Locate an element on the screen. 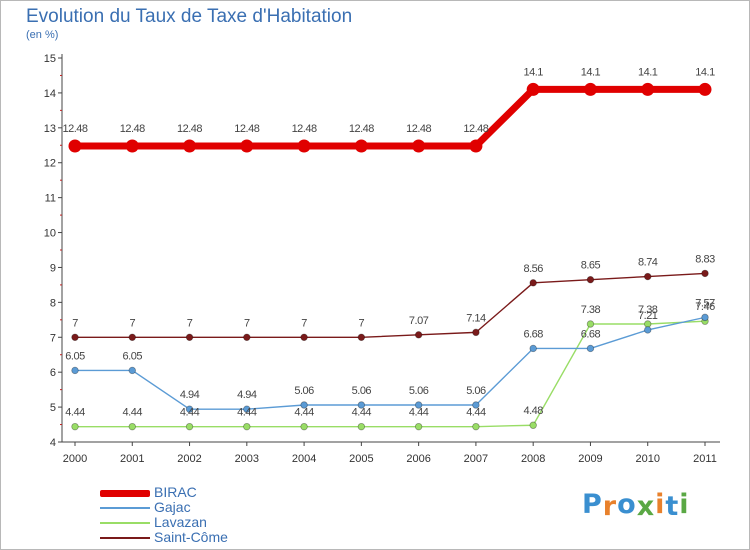  data-label-saint-côme: 8.56 is located at coordinates (533, 269).